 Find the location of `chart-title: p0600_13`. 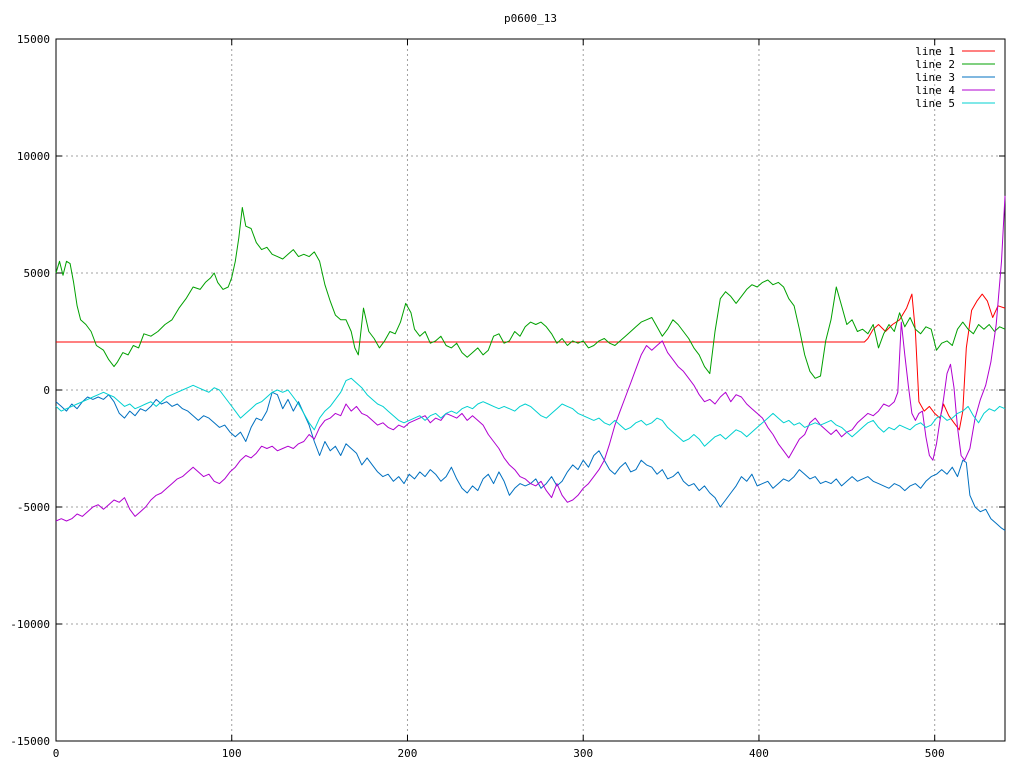

chart-title: p0600_13 is located at coordinates (530, 18).